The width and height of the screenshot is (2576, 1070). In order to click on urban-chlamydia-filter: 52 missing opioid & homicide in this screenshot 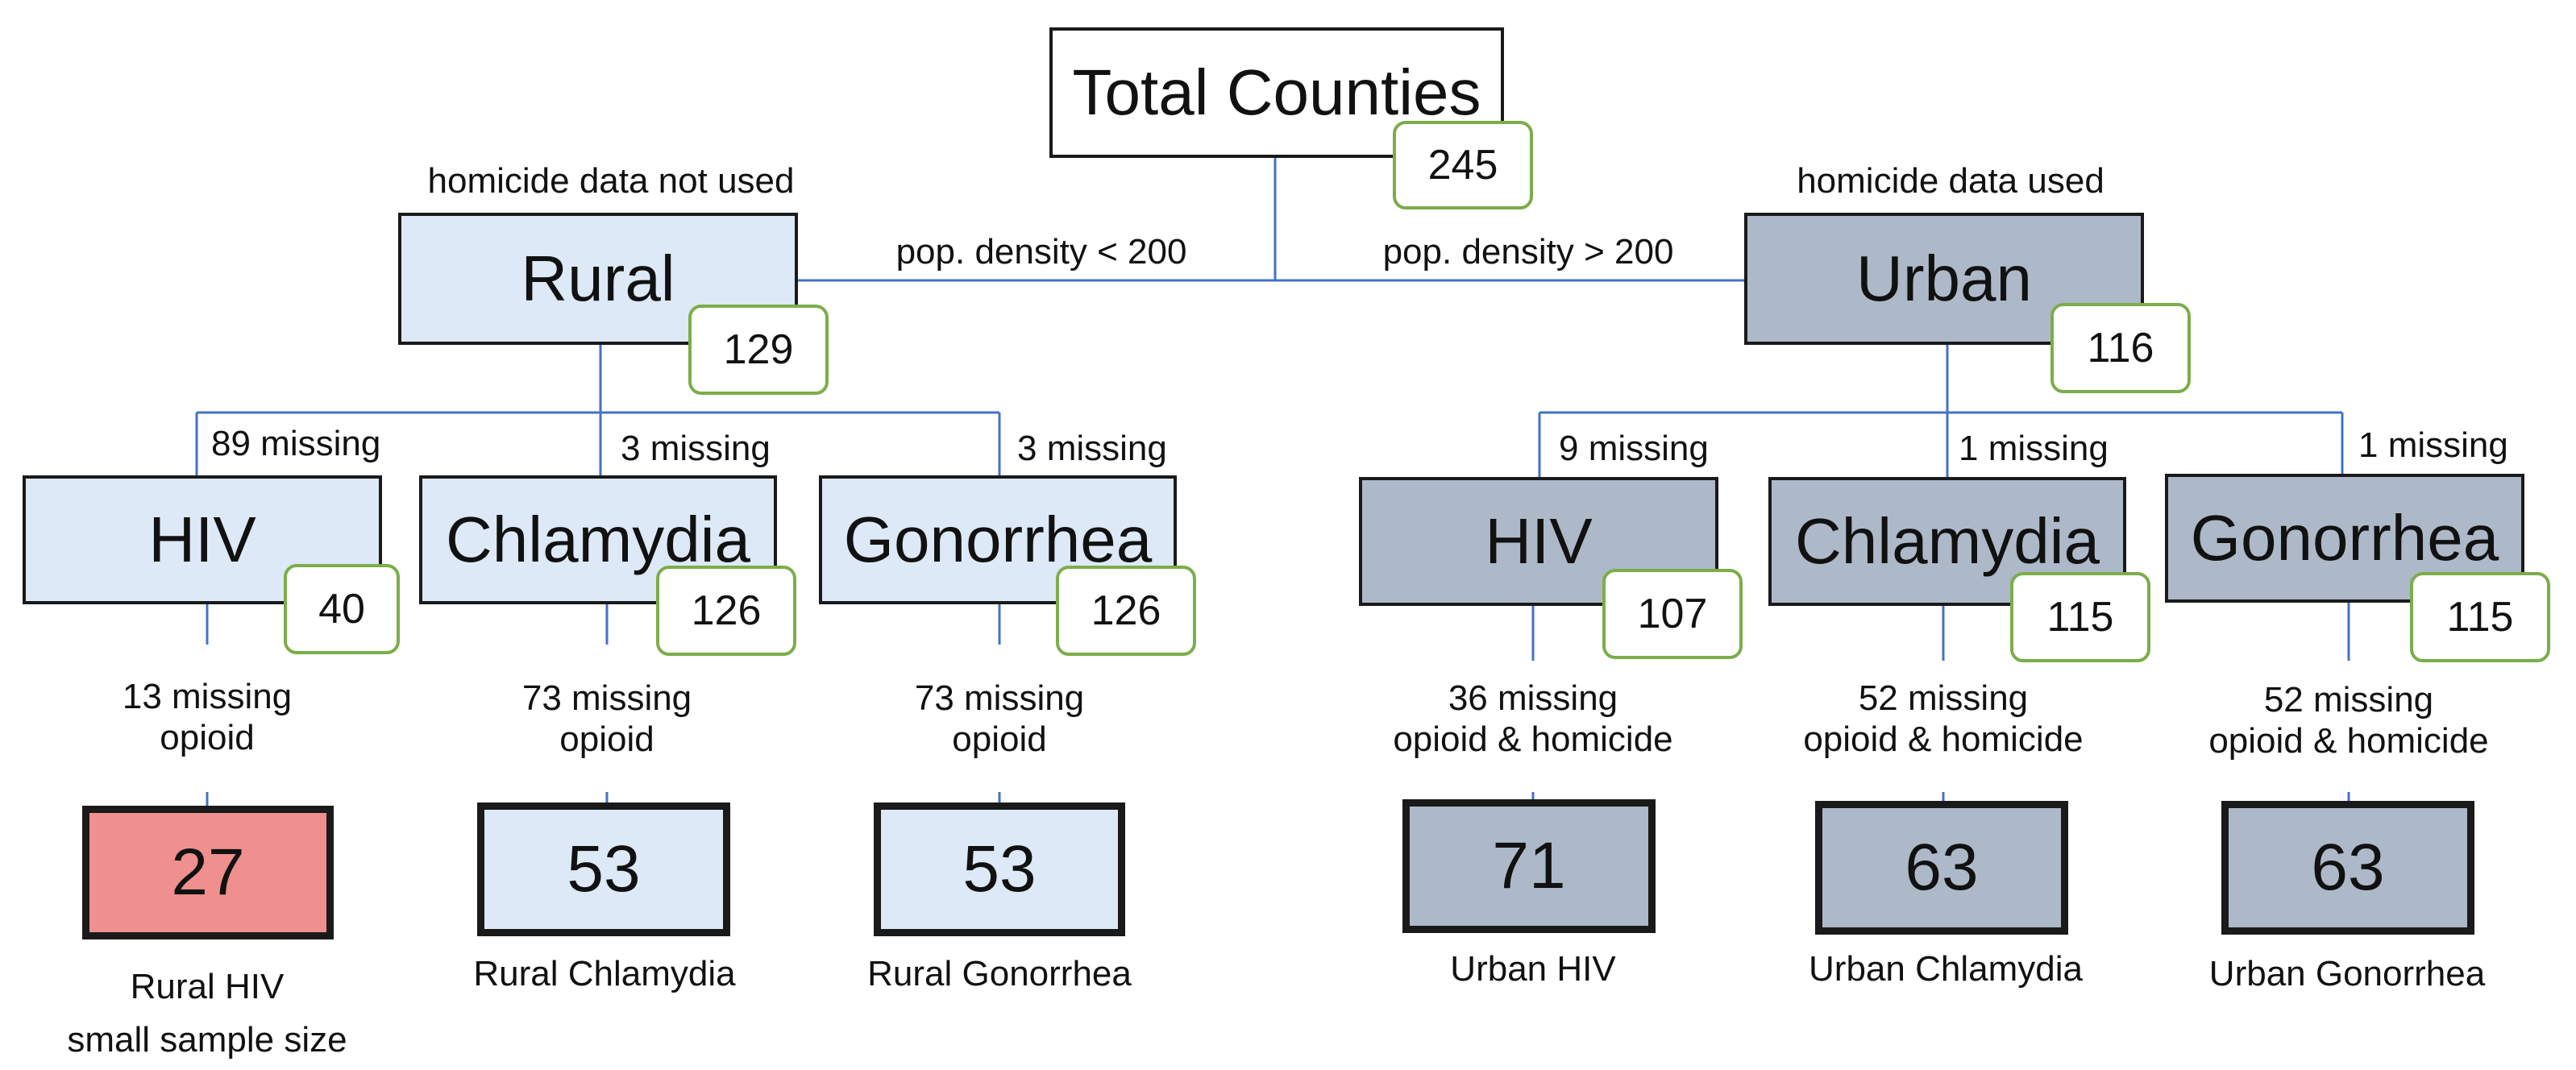, I will do `click(1943, 719)`.